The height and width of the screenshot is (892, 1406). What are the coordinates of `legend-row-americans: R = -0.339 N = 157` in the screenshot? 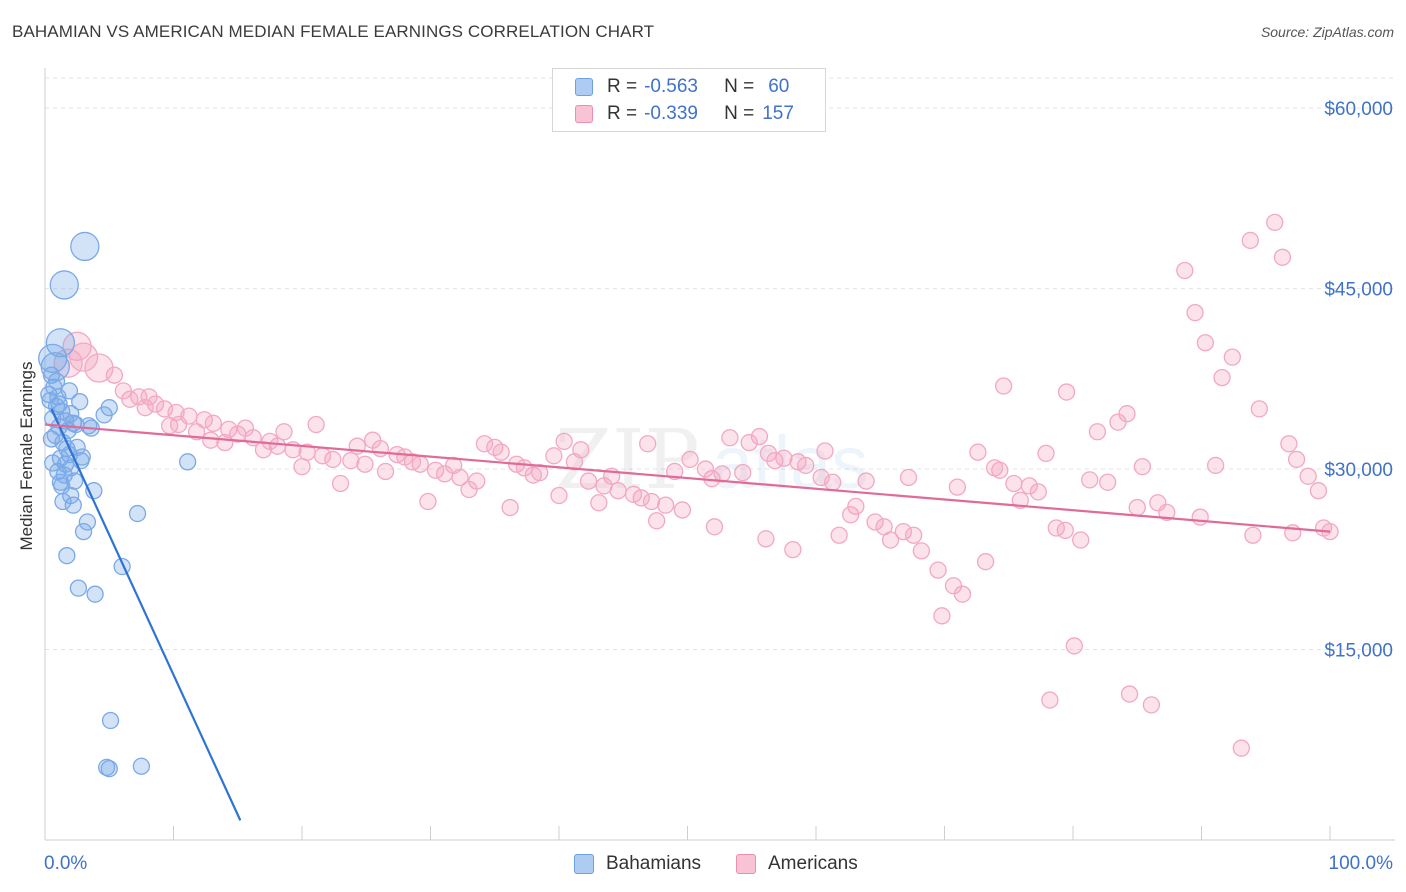 It's located at (684, 114).